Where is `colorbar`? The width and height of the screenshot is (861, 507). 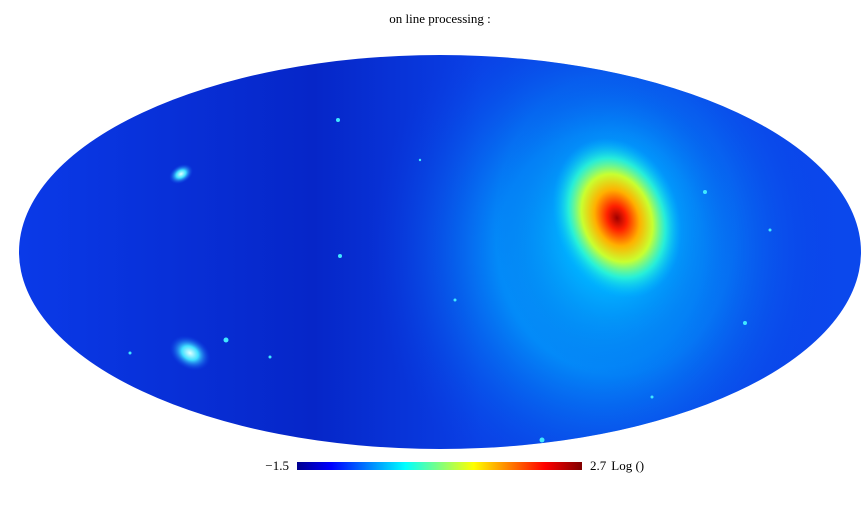
colorbar is located at coordinates (439, 466).